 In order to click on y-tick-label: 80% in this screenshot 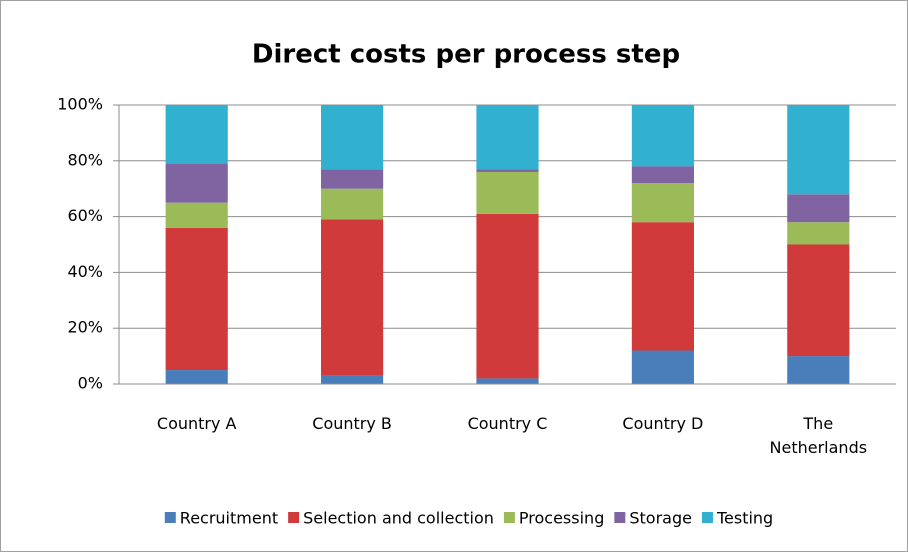, I will do `click(85, 159)`.